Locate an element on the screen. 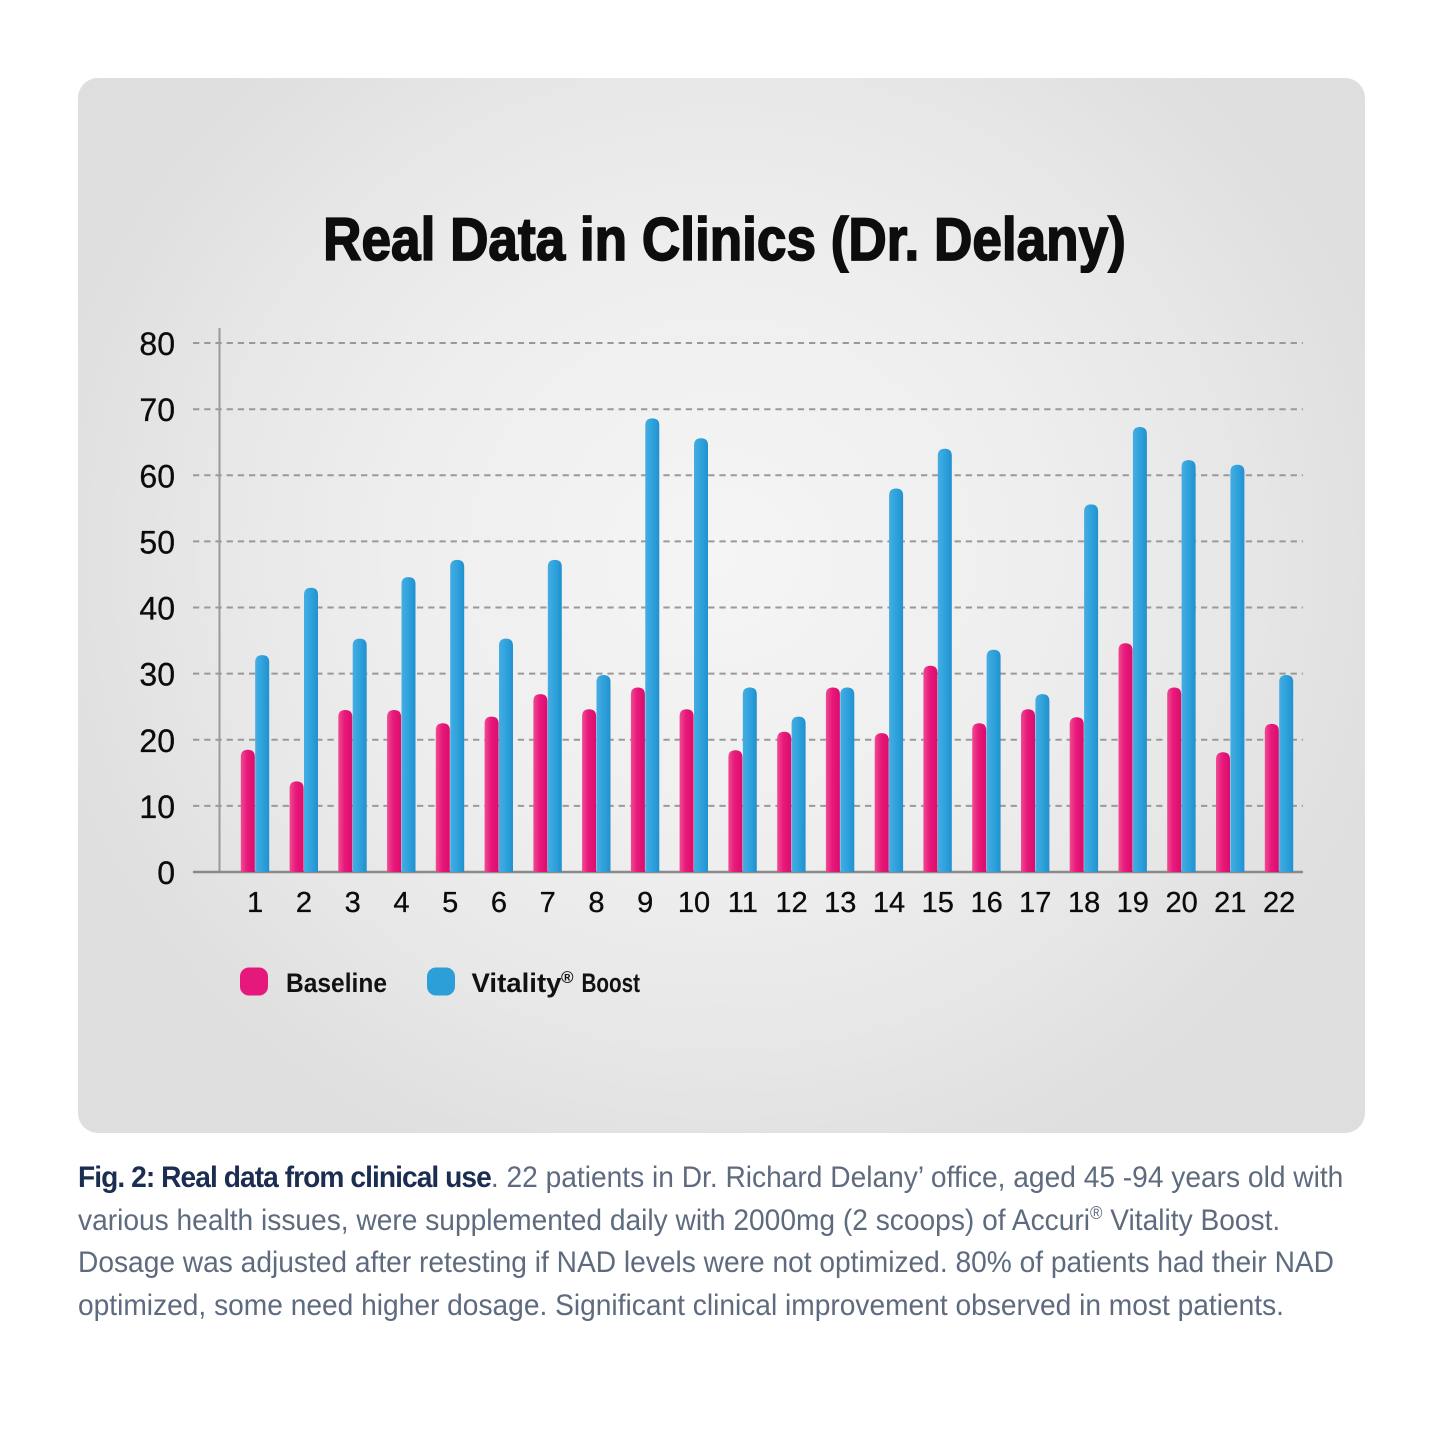 The image size is (1445, 1445). svg-text: 4 is located at coordinates (401, 903).